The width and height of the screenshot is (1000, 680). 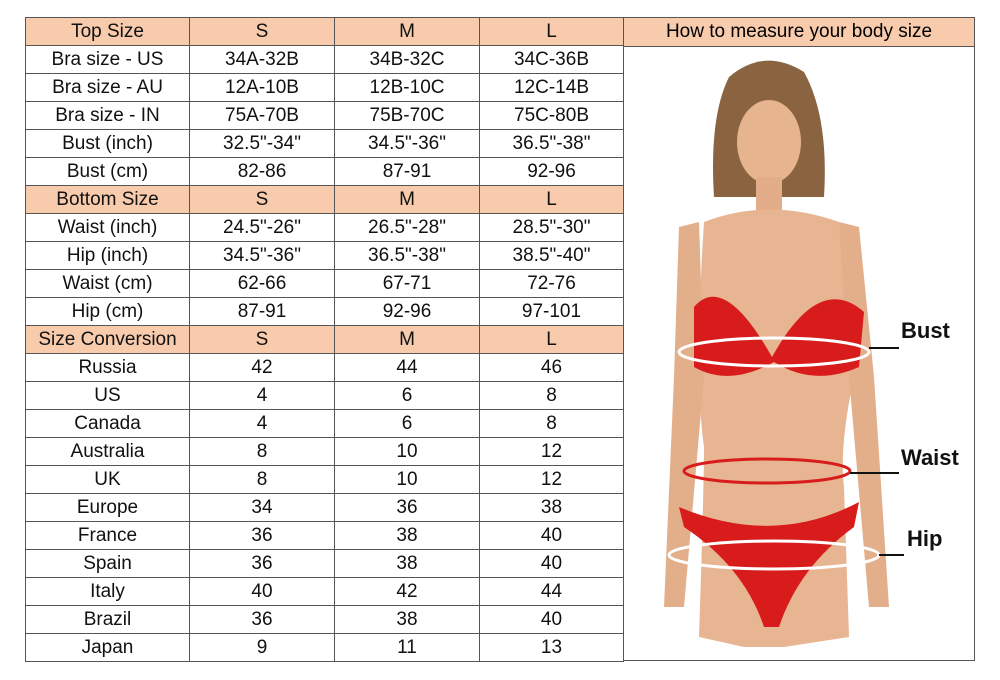 I want to click on size-cell: 34, so click(x=262, y=507).